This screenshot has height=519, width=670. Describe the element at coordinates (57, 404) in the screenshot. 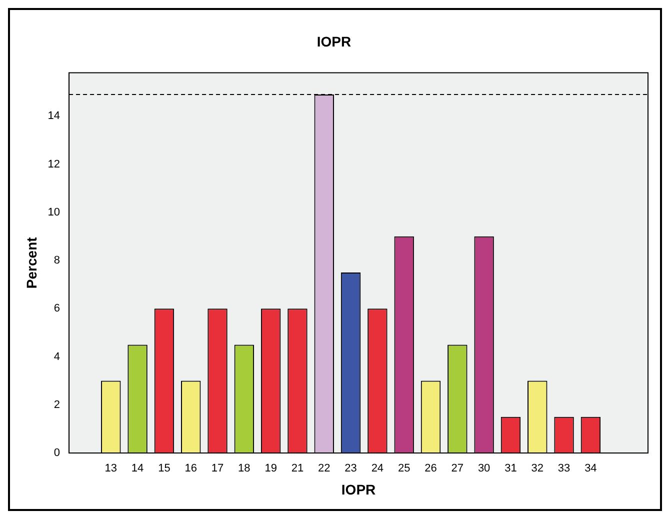

I see `y-tick-label: 2` at that location.